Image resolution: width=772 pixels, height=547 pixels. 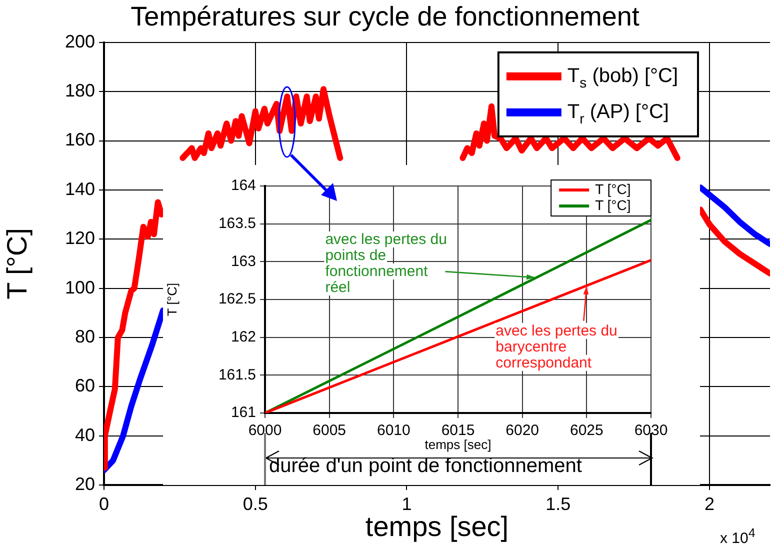 I want to click on y-tick-label: 160, so click(x=79, y=140).